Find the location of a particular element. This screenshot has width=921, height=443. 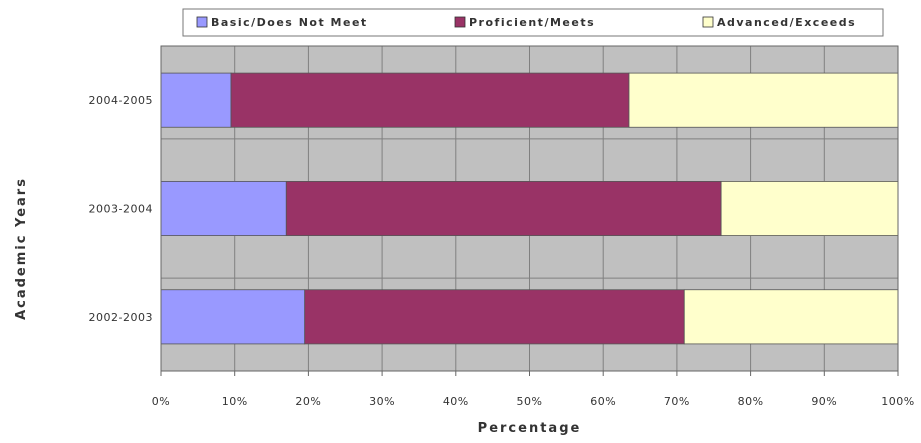

legend-swatch-proficient-meets is located at coordinates (460, 22).